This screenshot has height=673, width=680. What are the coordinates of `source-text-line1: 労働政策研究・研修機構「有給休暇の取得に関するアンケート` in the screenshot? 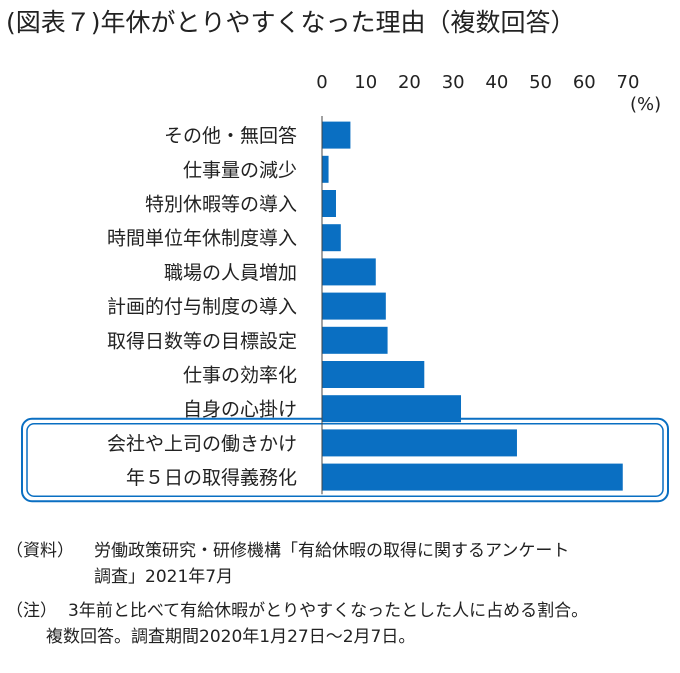 It's located at (332, 551).